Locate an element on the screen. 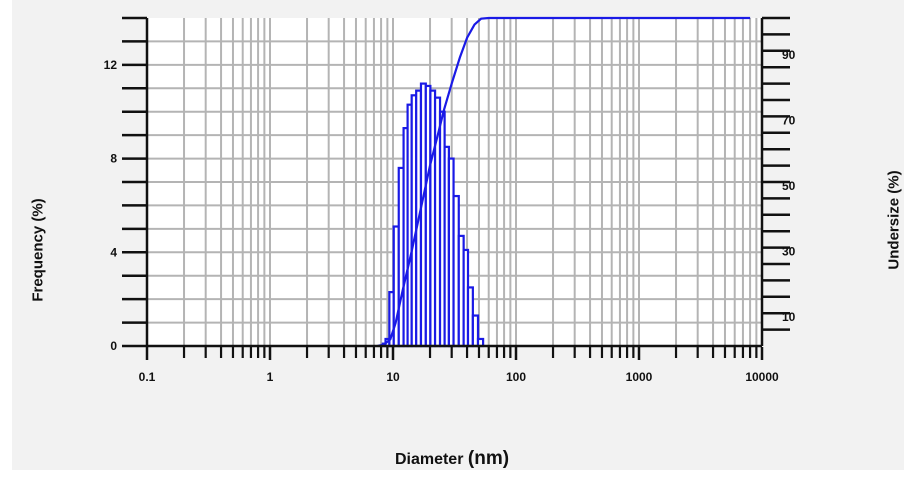  bottom-white-margin is located at coordinates (452, 473).